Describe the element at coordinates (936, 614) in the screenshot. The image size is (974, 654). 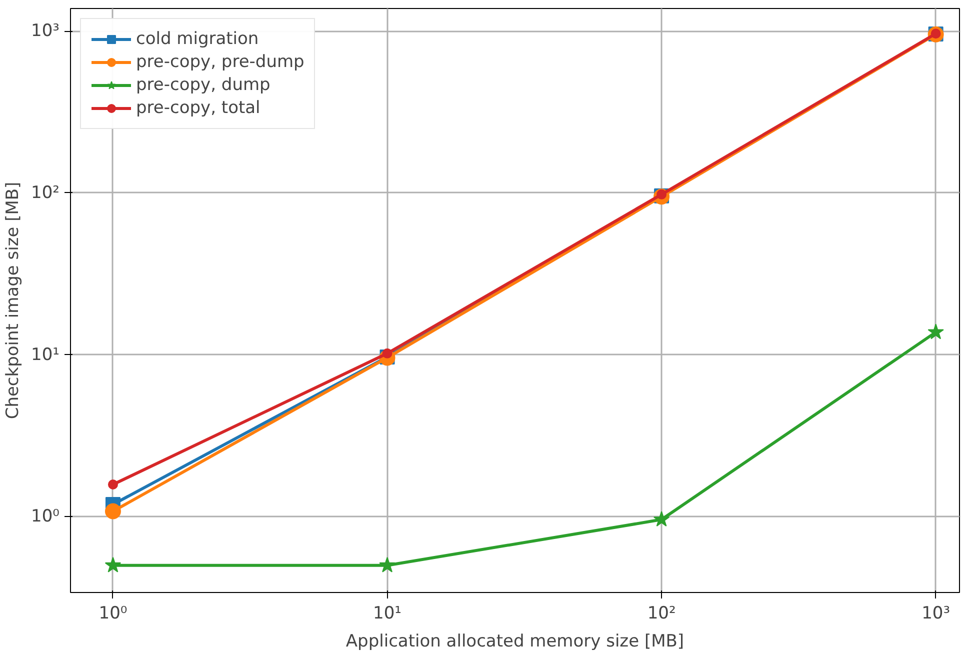
I see `x-tick-label: 10³` at that location.